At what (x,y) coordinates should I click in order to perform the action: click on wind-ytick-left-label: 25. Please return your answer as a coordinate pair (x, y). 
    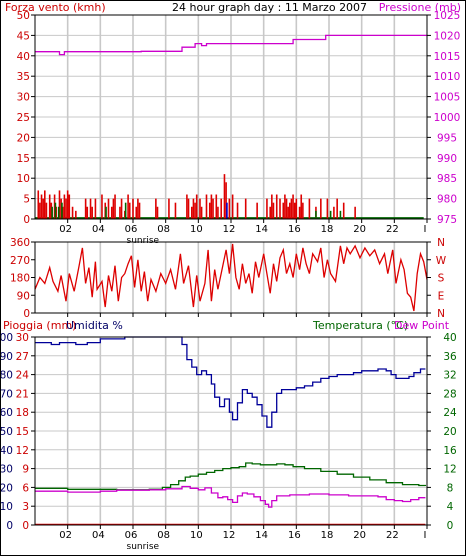
    Looking at the image, I should click on (23, 118).